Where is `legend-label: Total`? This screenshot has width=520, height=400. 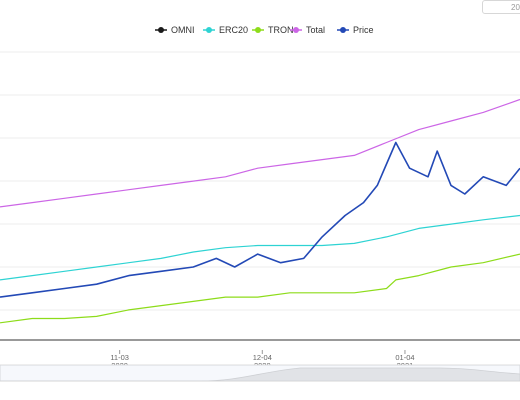 legend-label: Total is located at coordinates (315, 30).